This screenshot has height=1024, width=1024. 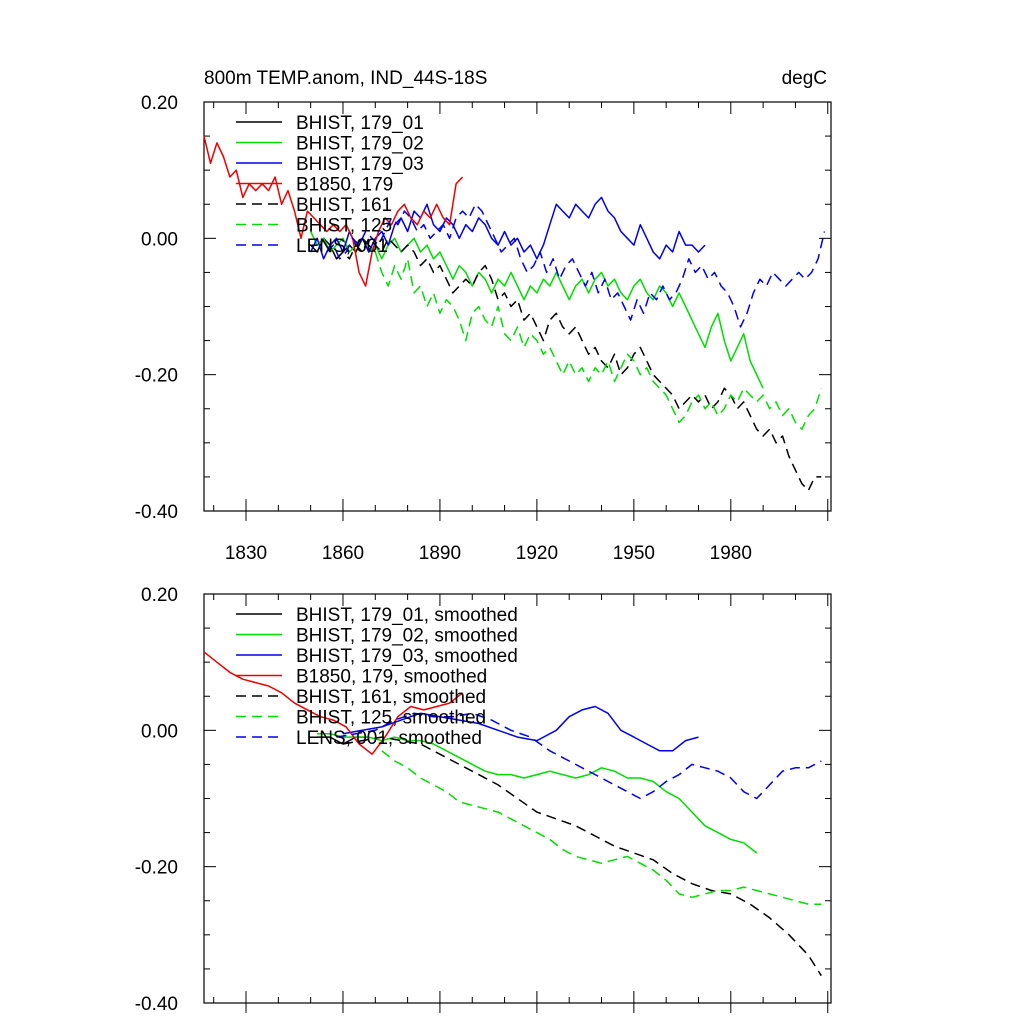 I want to click on legend-label: BHIST, 179_02, smoothed, so click(x=407, y=636).